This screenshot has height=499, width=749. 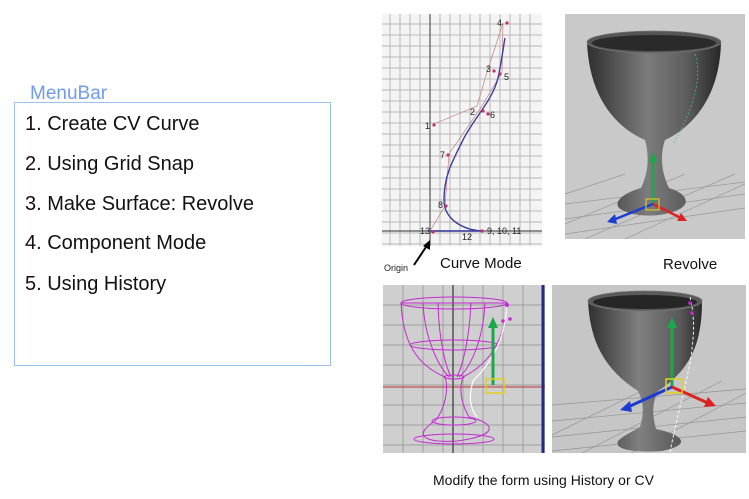 I want to click on menu-item-component-mode: 4. Component Mode, so click(x=116, y=243).